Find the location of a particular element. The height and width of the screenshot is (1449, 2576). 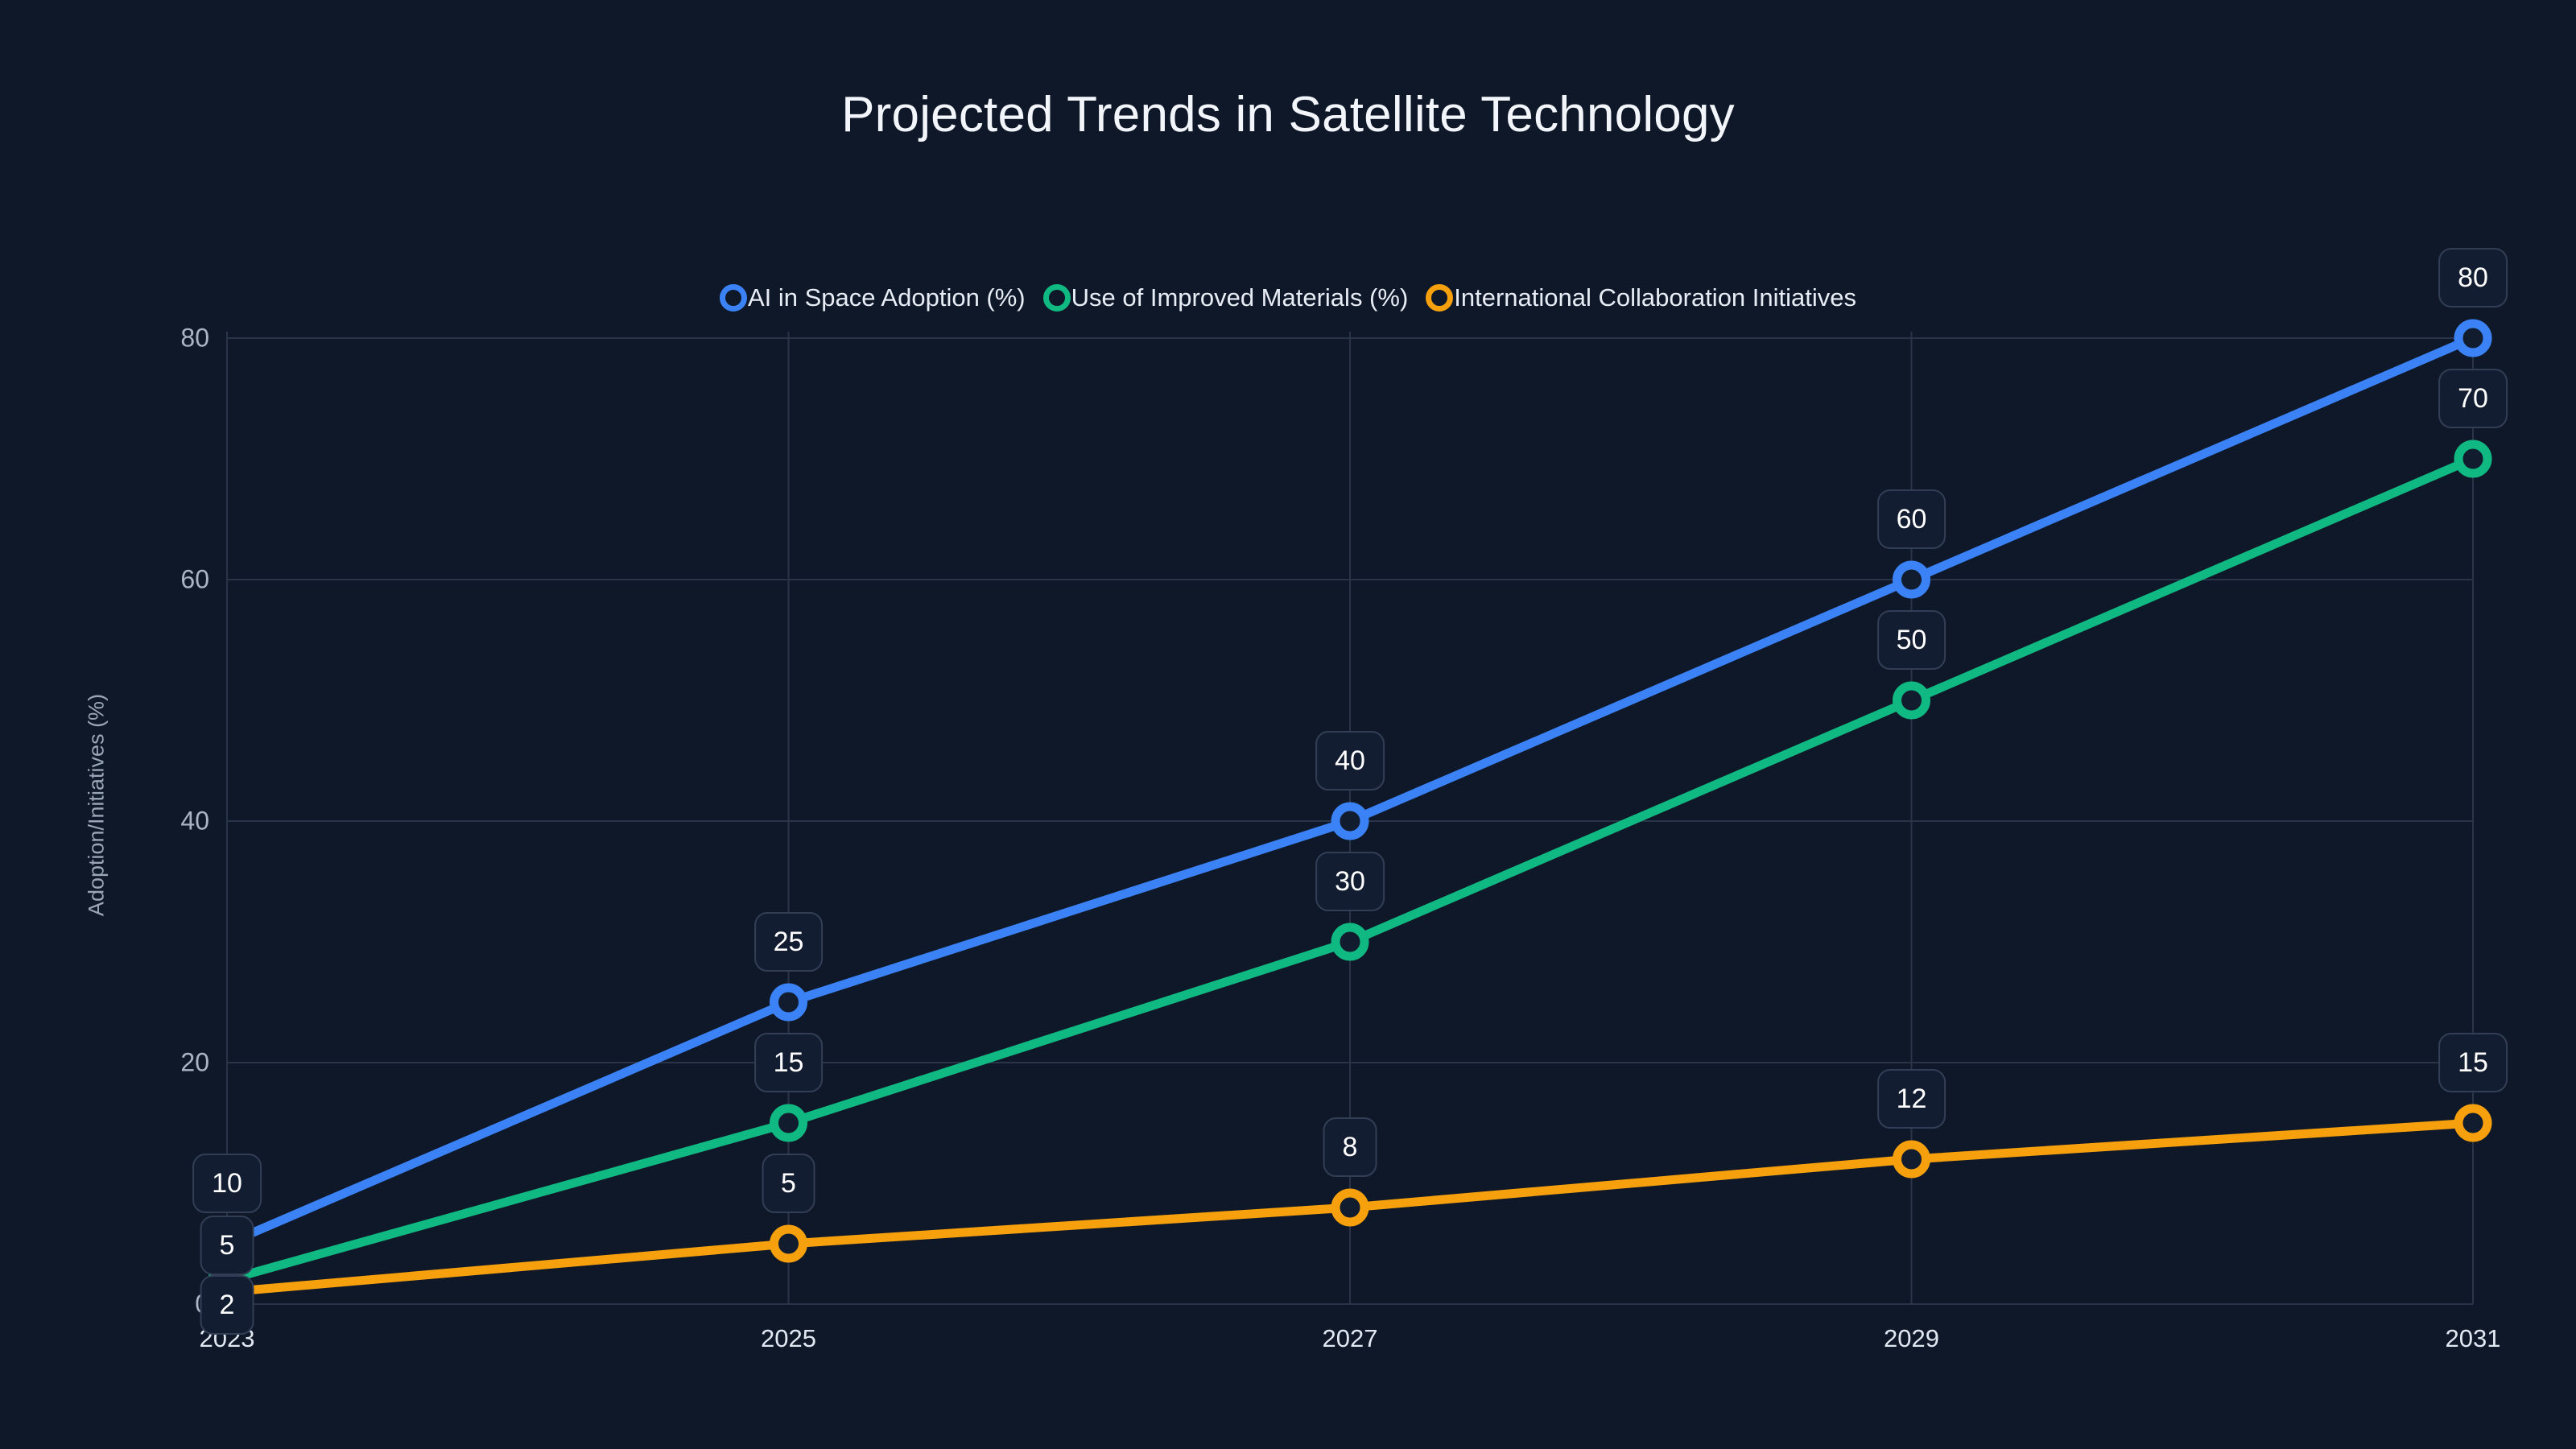

x-axis-tick-2: 2027 is located at coordinates (1350, 1338).